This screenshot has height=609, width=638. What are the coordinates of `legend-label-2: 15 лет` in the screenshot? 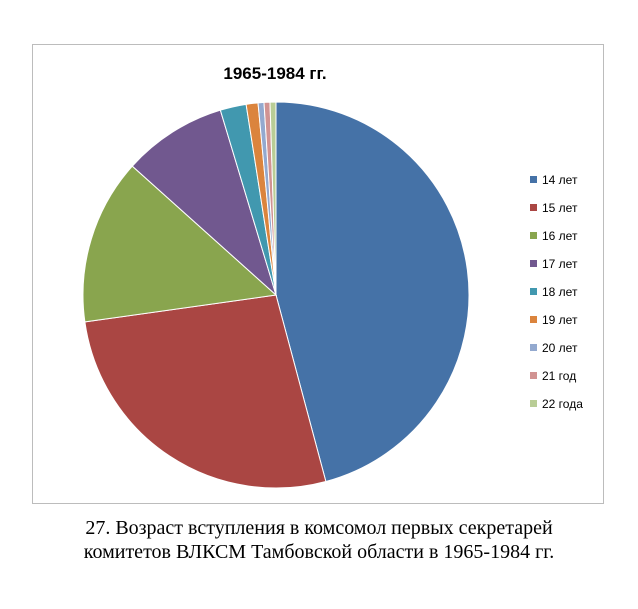 It's located at (560, 208).